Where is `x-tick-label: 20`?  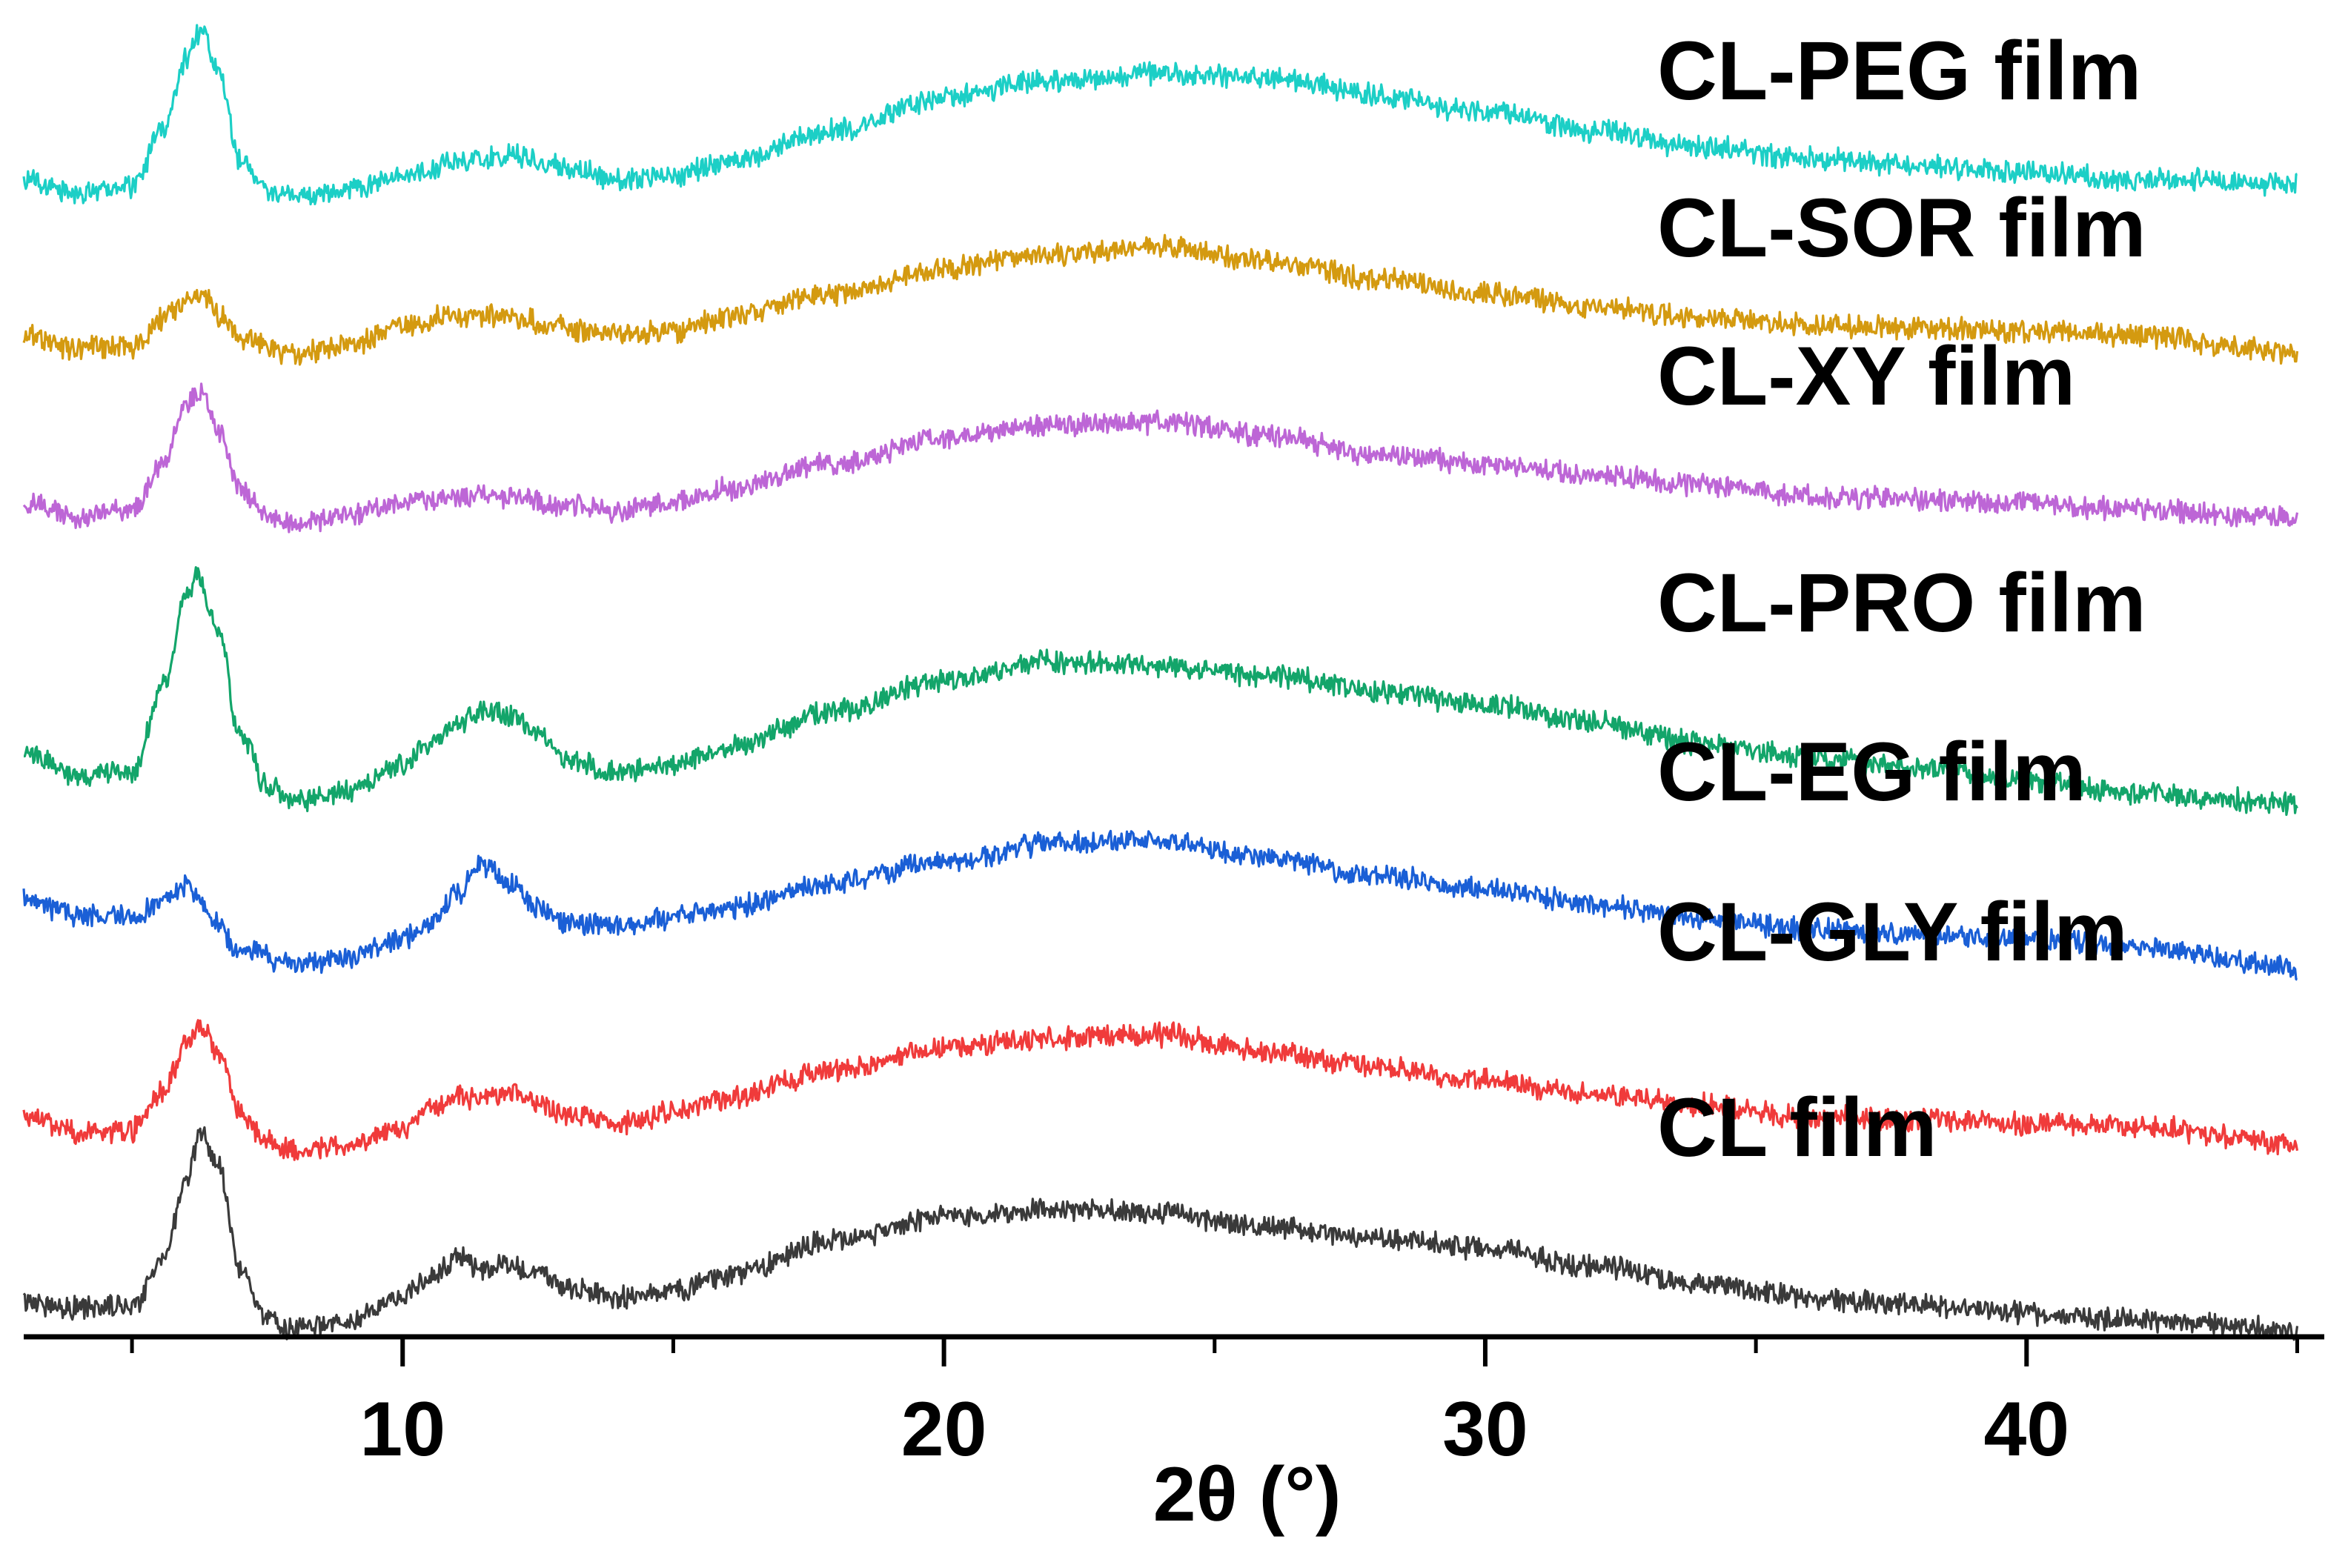 x-tick-label: 20 is located at coordinates (944, 1429).